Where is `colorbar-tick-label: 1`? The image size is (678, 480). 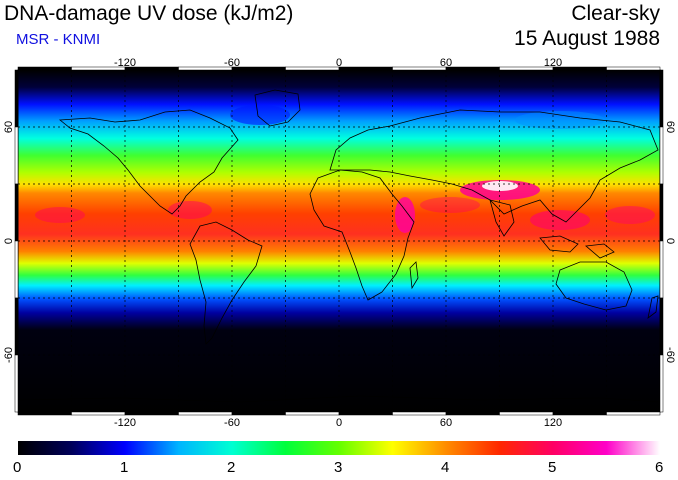 colorbar-tick-label: 1 is located at coordinates (124, 467).